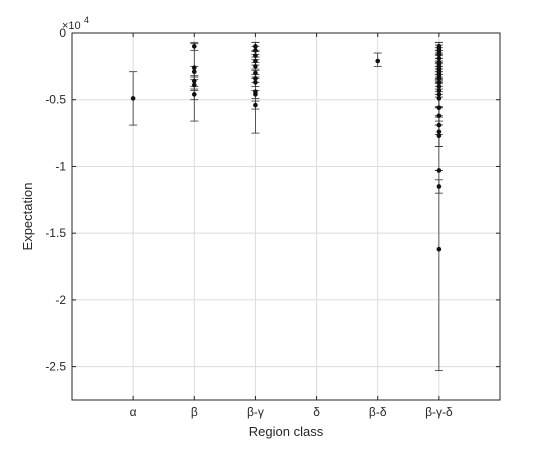  What do you see at coordinates (55, 233) in the screenshot?
I see `y-tick-label: -1.5` at bounding box center [55, 233].